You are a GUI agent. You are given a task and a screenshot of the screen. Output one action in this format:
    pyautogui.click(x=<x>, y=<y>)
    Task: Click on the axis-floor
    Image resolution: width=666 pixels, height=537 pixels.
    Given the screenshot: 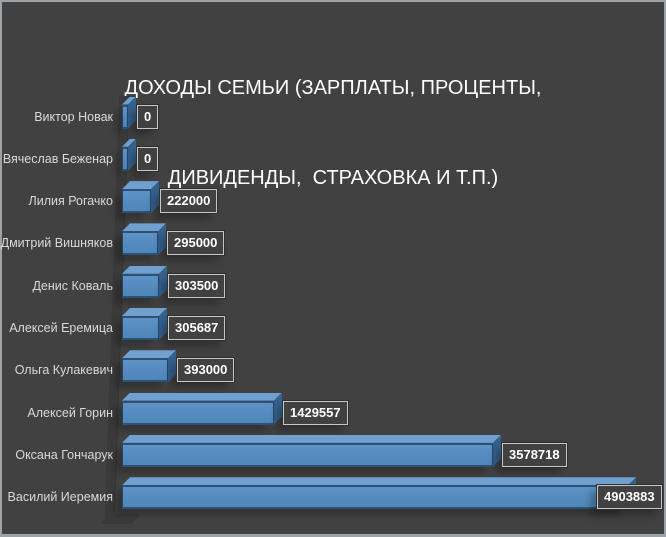 What is the action you would take?
    pyautogui.click(x=120, y=519)
    